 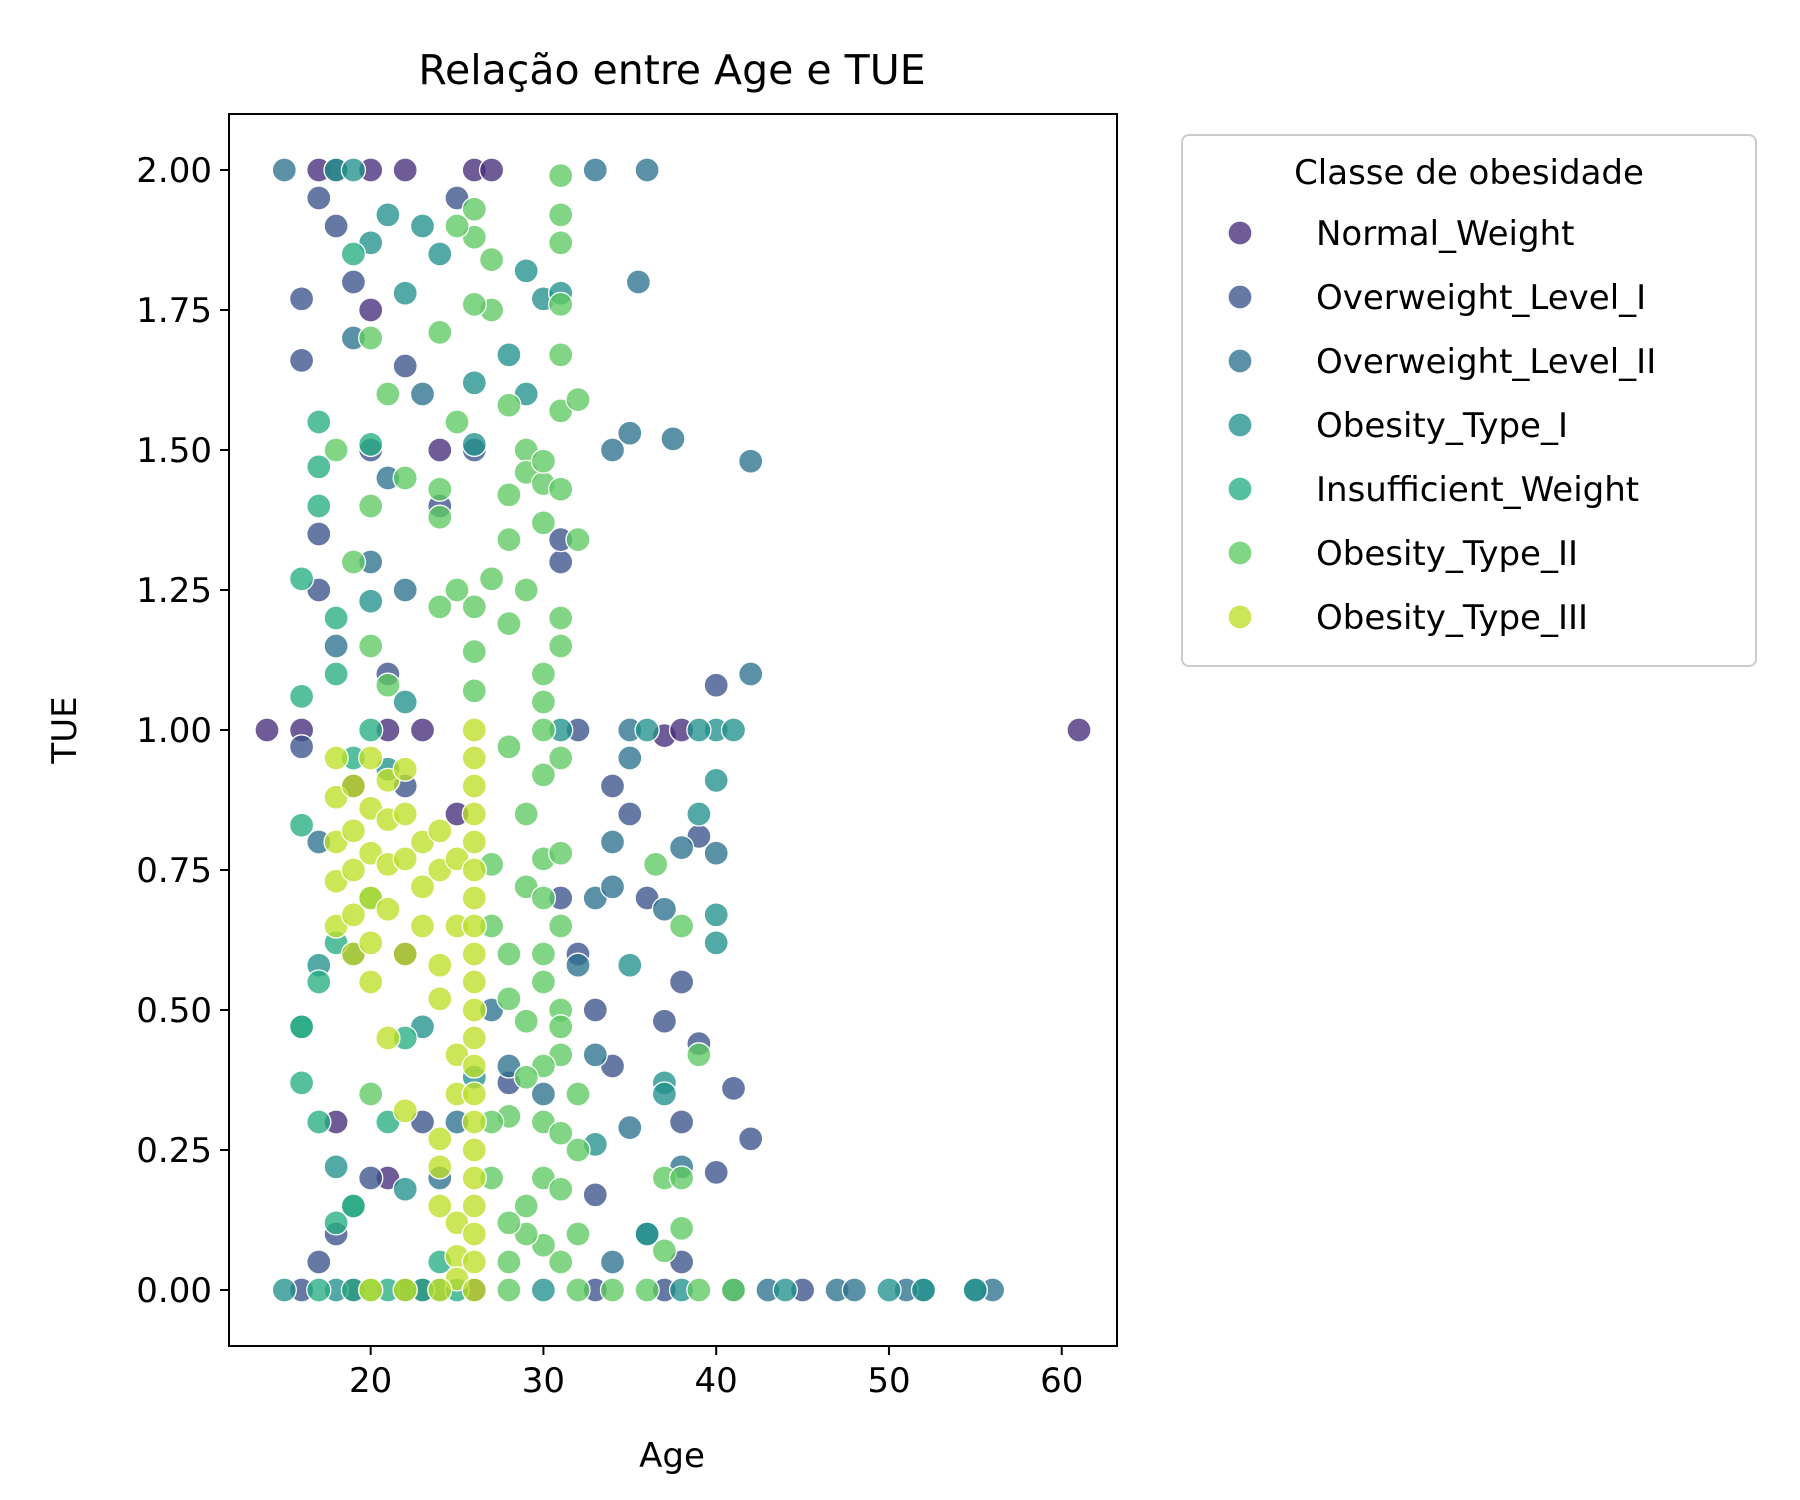 I want to click on chart-title: Relação entre Age e TUE, so click(x=671, y=70).